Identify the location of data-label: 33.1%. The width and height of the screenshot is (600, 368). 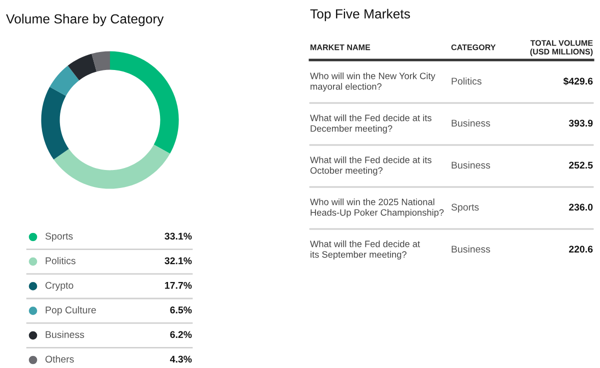
(178, 236).